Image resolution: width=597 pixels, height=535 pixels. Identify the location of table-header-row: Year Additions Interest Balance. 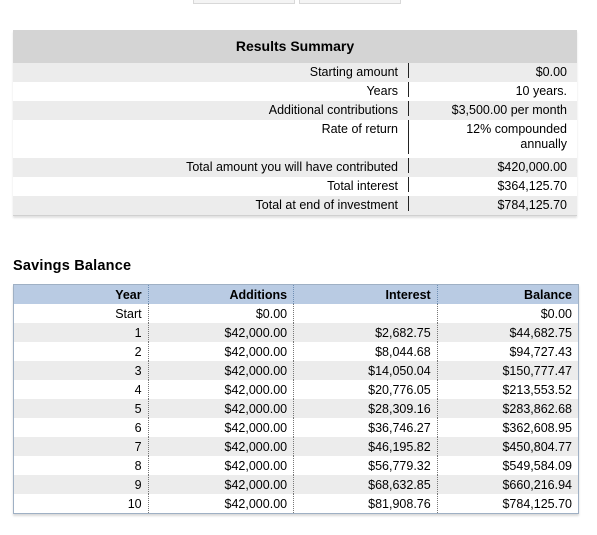
(296, 294).